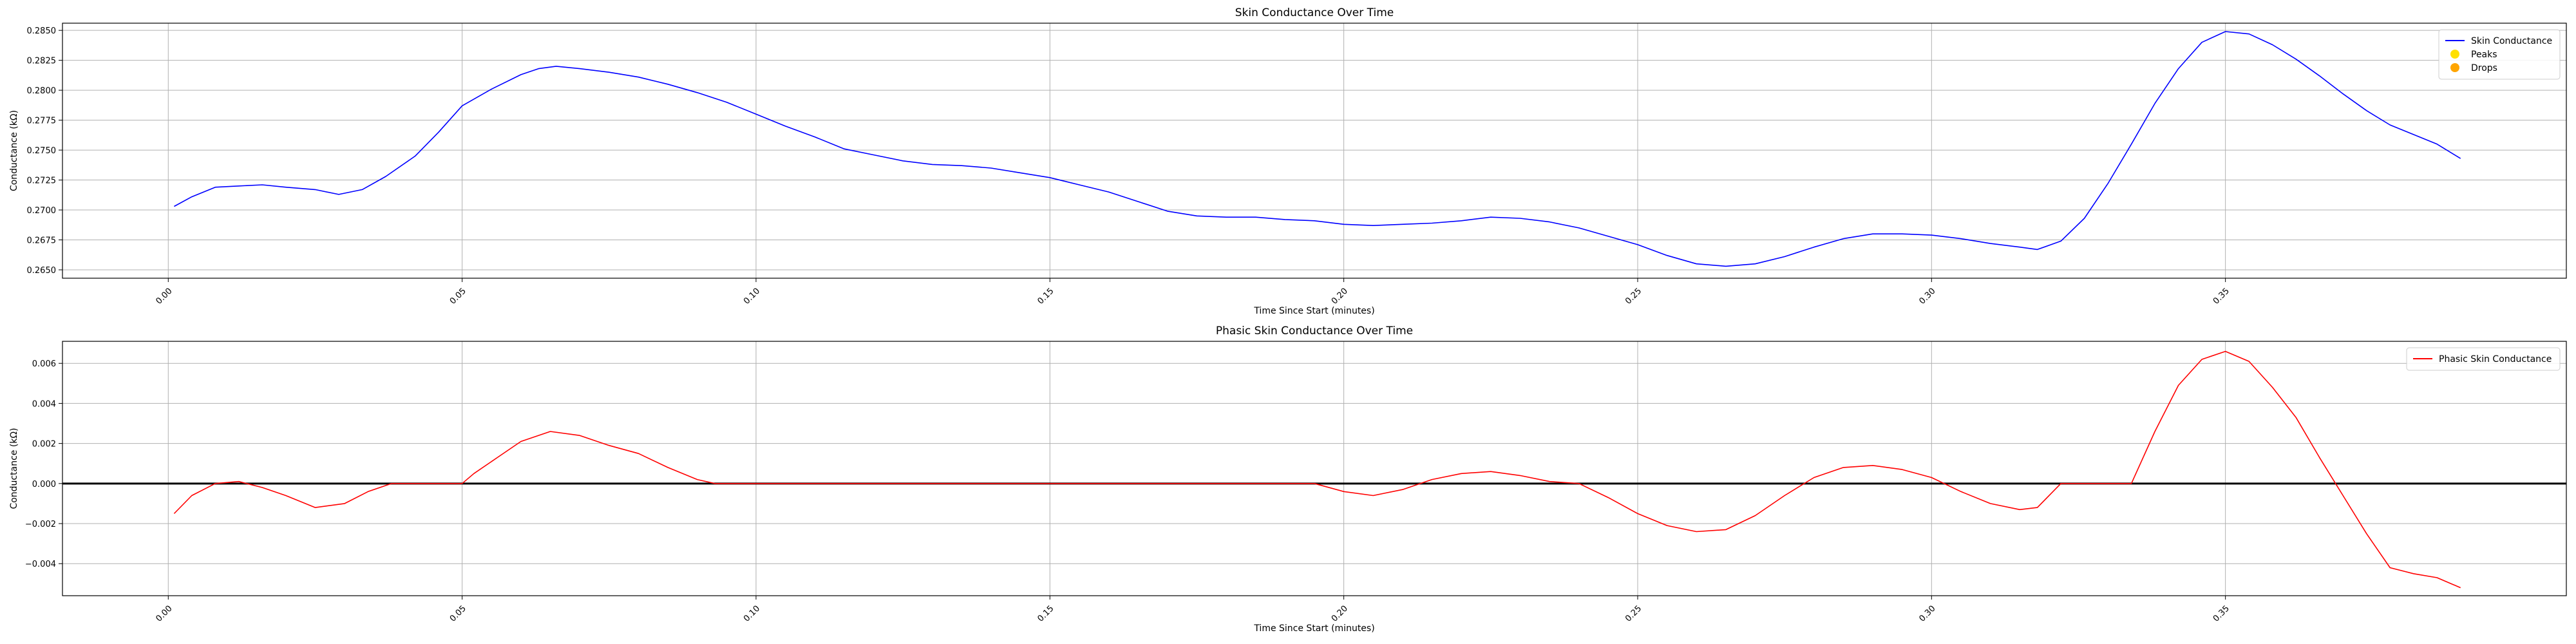  I want to click on y-tick-label: 0.2825, so click(42, 62).